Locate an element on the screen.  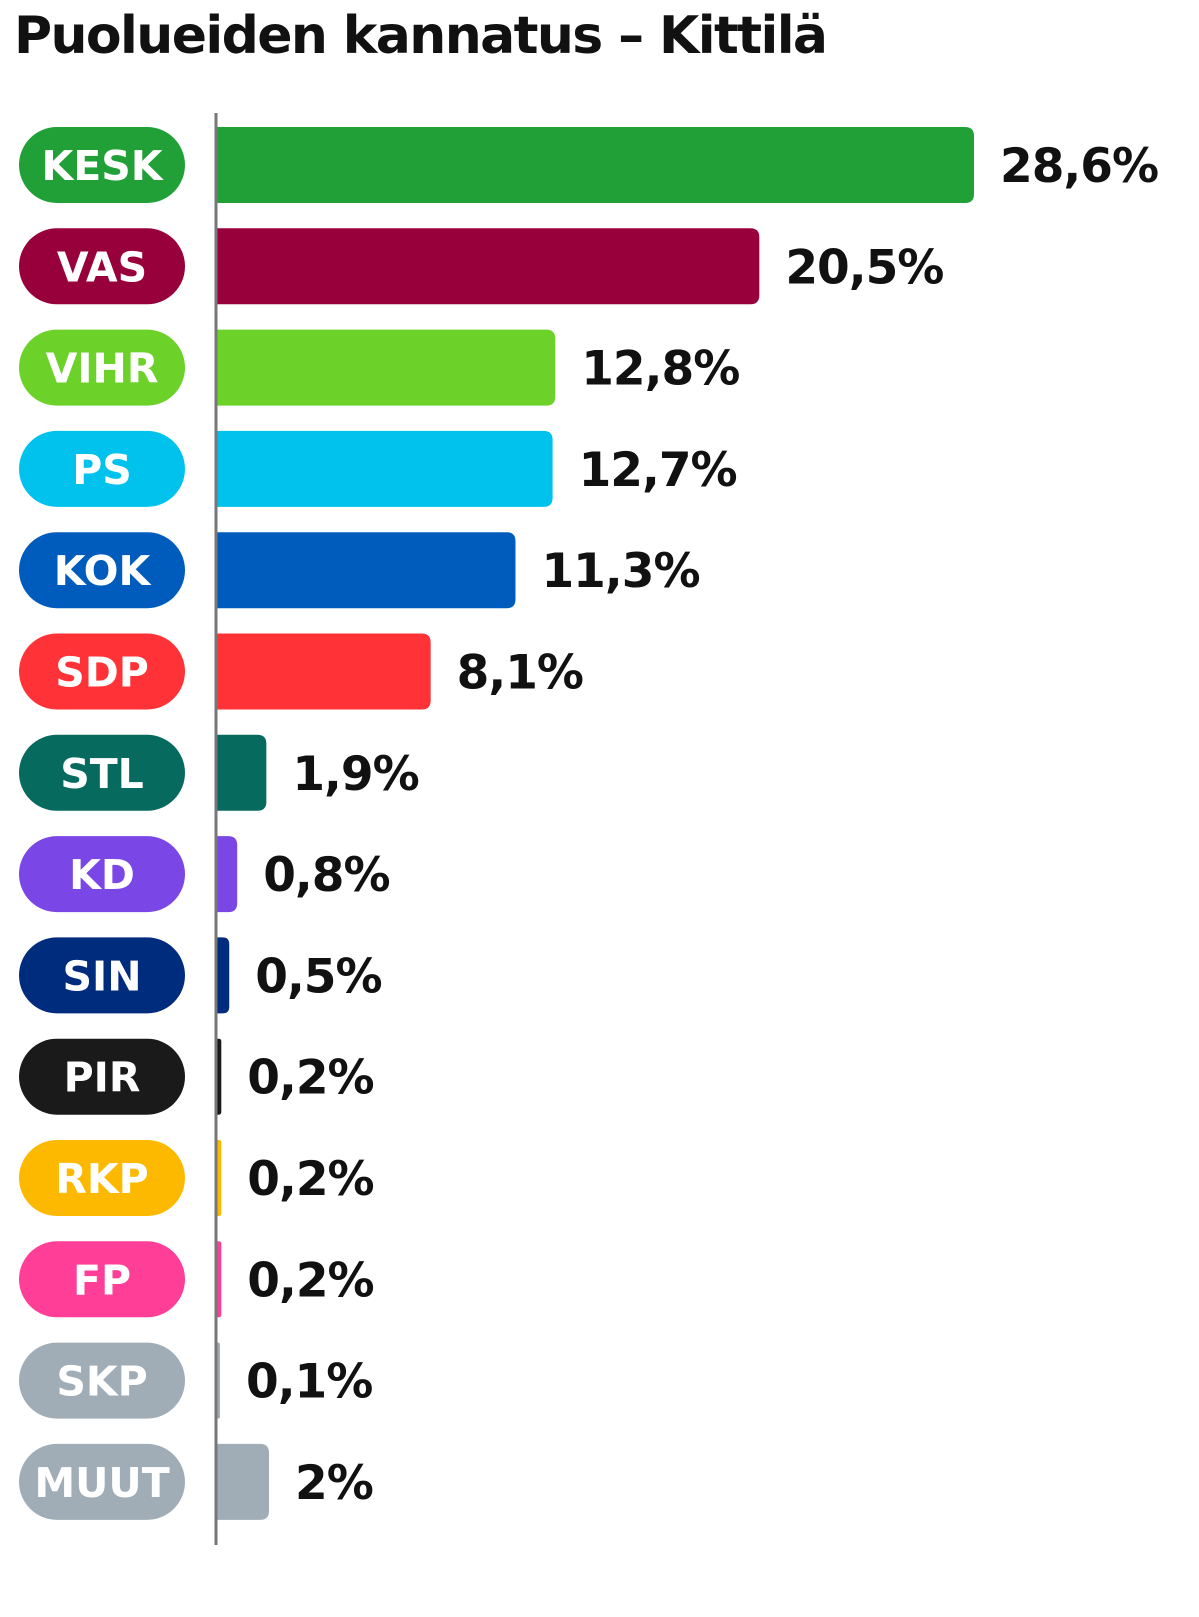
value-label-skp: 0,1% is located at coordinates (309, 1382).